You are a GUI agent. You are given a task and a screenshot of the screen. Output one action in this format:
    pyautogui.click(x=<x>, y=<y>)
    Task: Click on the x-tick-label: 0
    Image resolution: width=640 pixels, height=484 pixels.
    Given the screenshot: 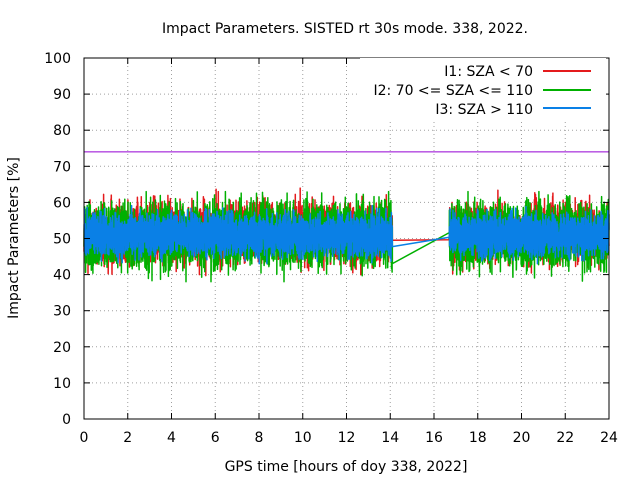 What is the action you would take?
    pyautogui.click(x=84, y=438)
    